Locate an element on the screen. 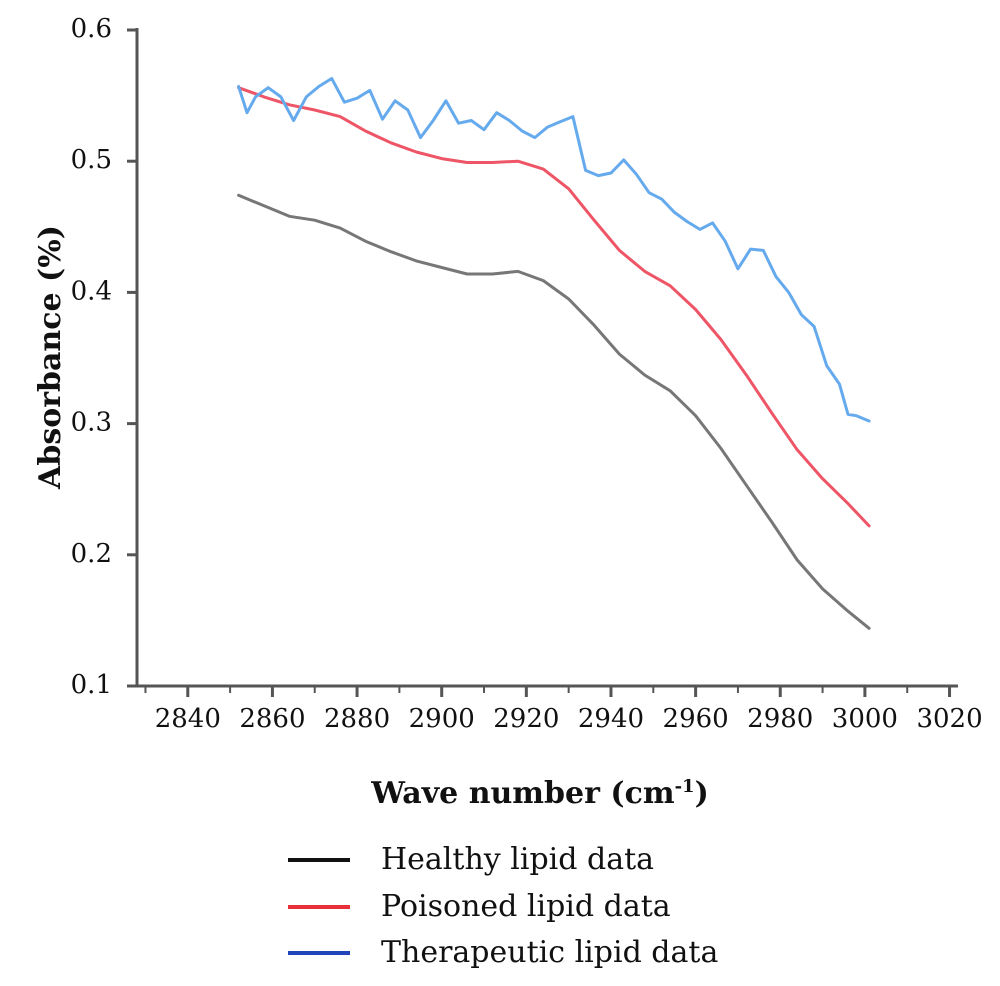  legend-label-poisoned: Poisoned lipid data is located at coordinates (526, 906).